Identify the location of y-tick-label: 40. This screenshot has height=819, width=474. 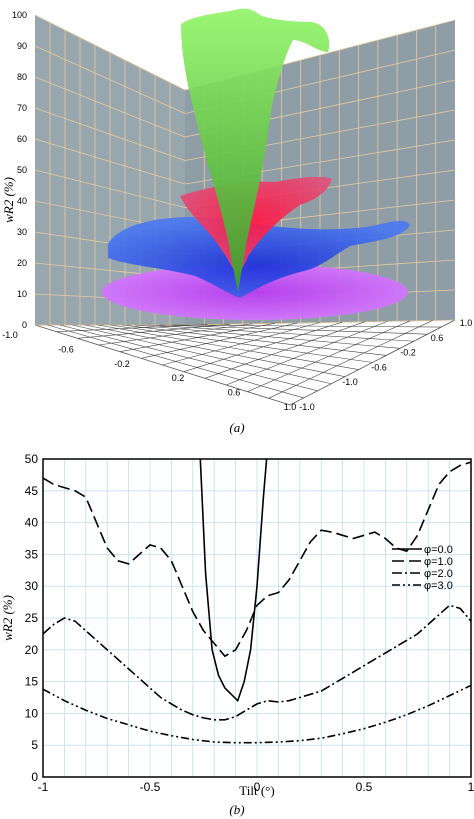
(32, 523).